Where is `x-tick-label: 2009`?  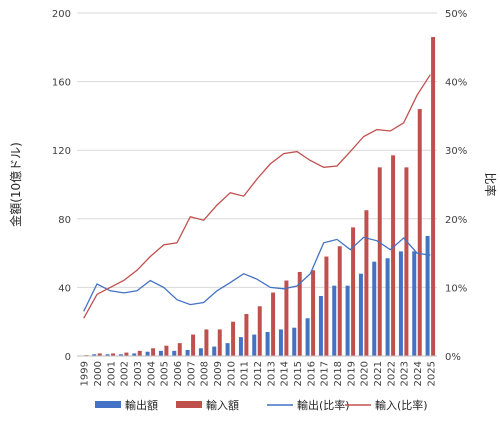 x-tick-label: 2009 is located at coordinates (218, 373).